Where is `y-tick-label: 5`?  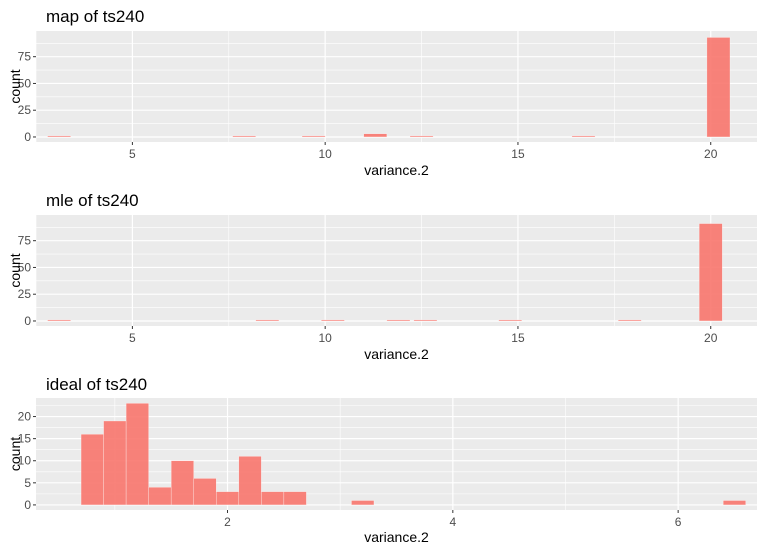 y-tick-label: 5 is located at coordinates (27, 483).